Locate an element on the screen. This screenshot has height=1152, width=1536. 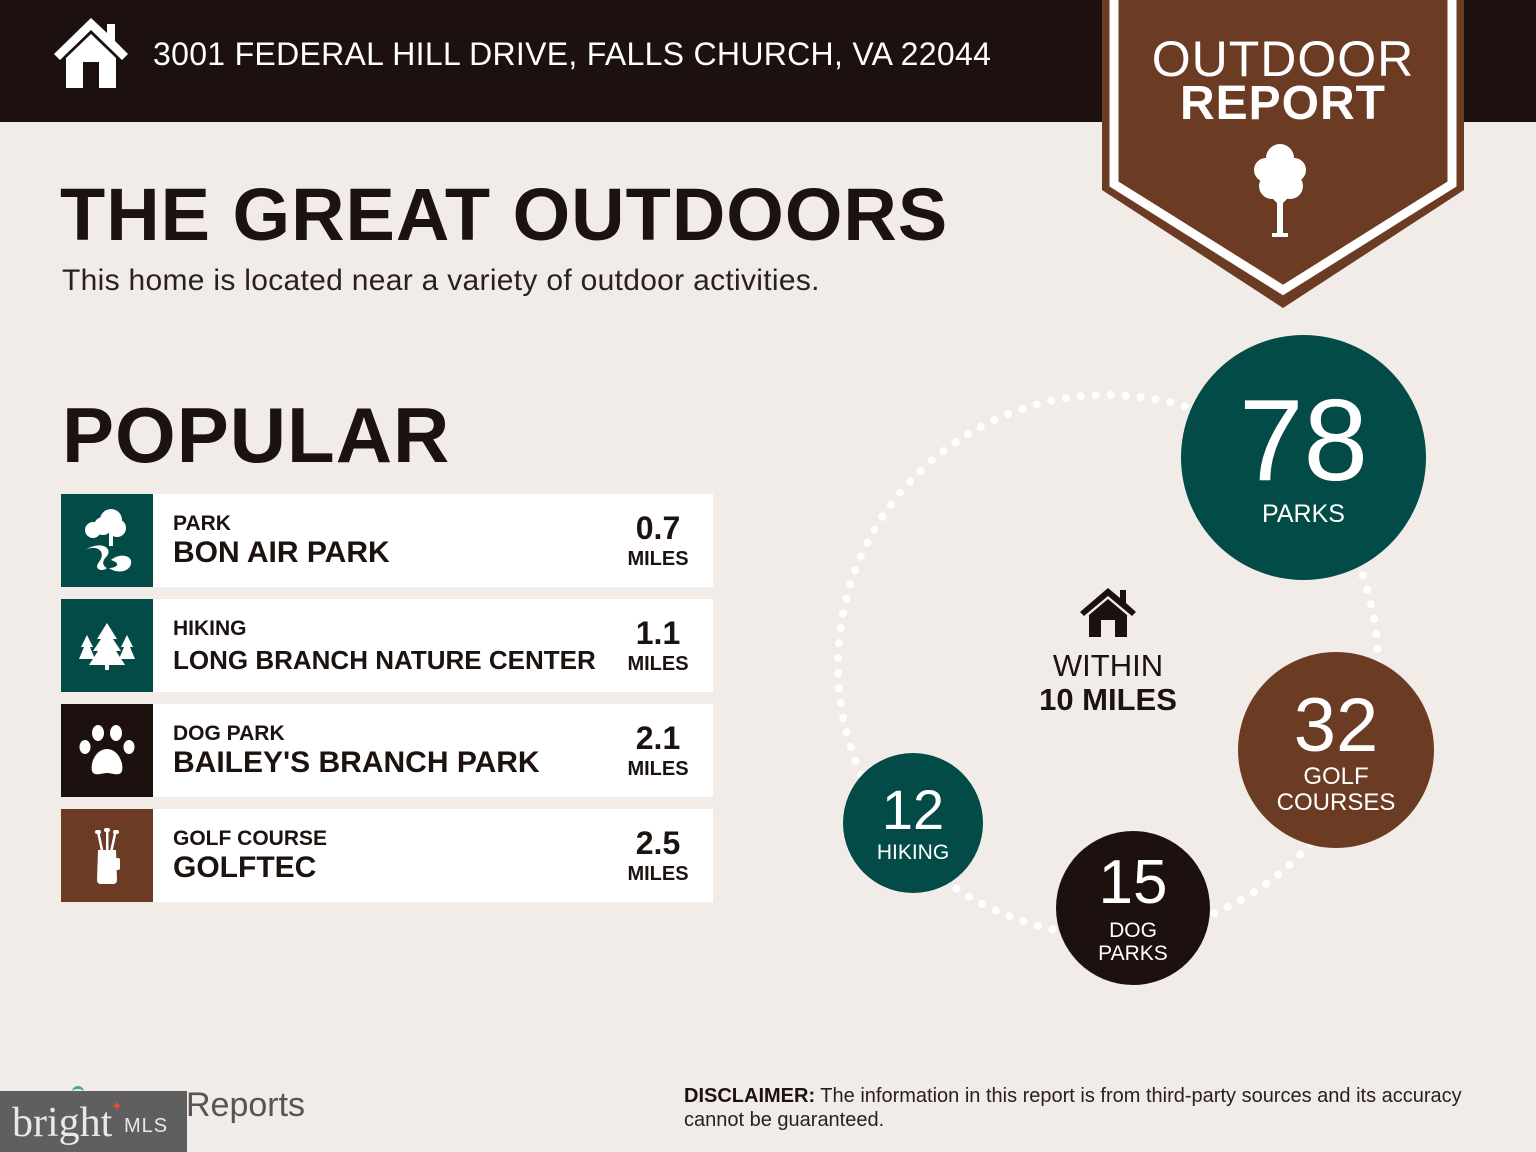
section-title-popular: POPULAR is located at coordinates (256, 435).